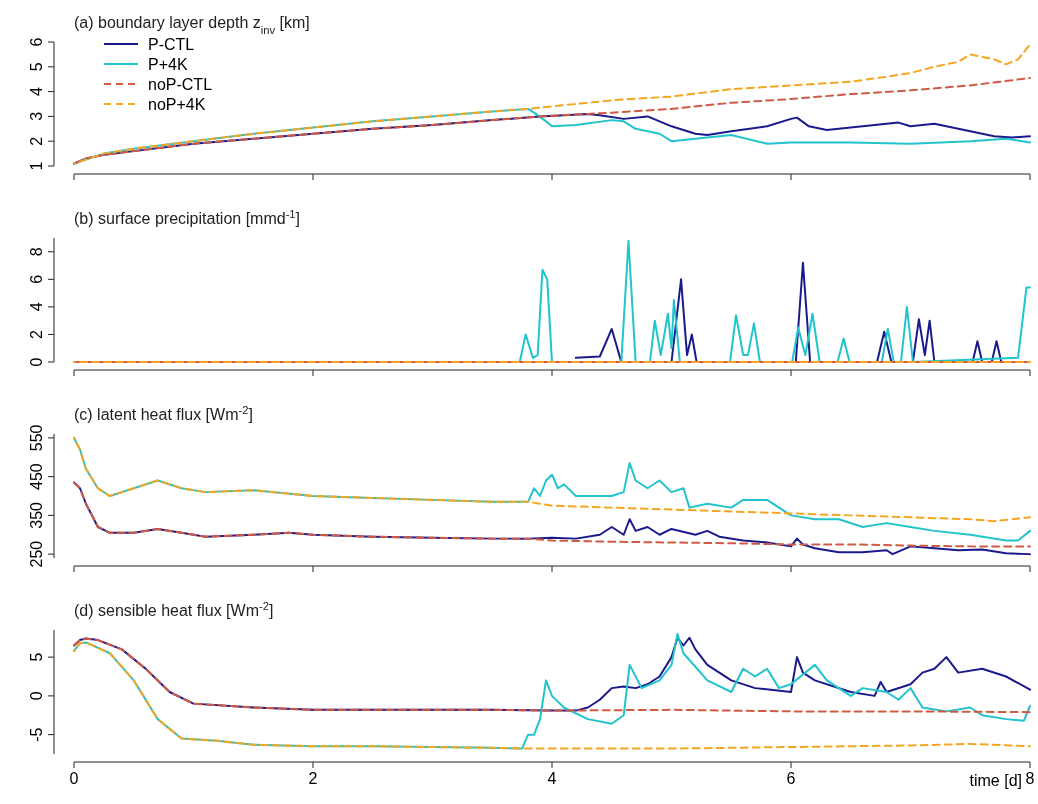 This screenshot has height=804, width=1038. I want to click on x-tick-label: 4, so click(552, 778).